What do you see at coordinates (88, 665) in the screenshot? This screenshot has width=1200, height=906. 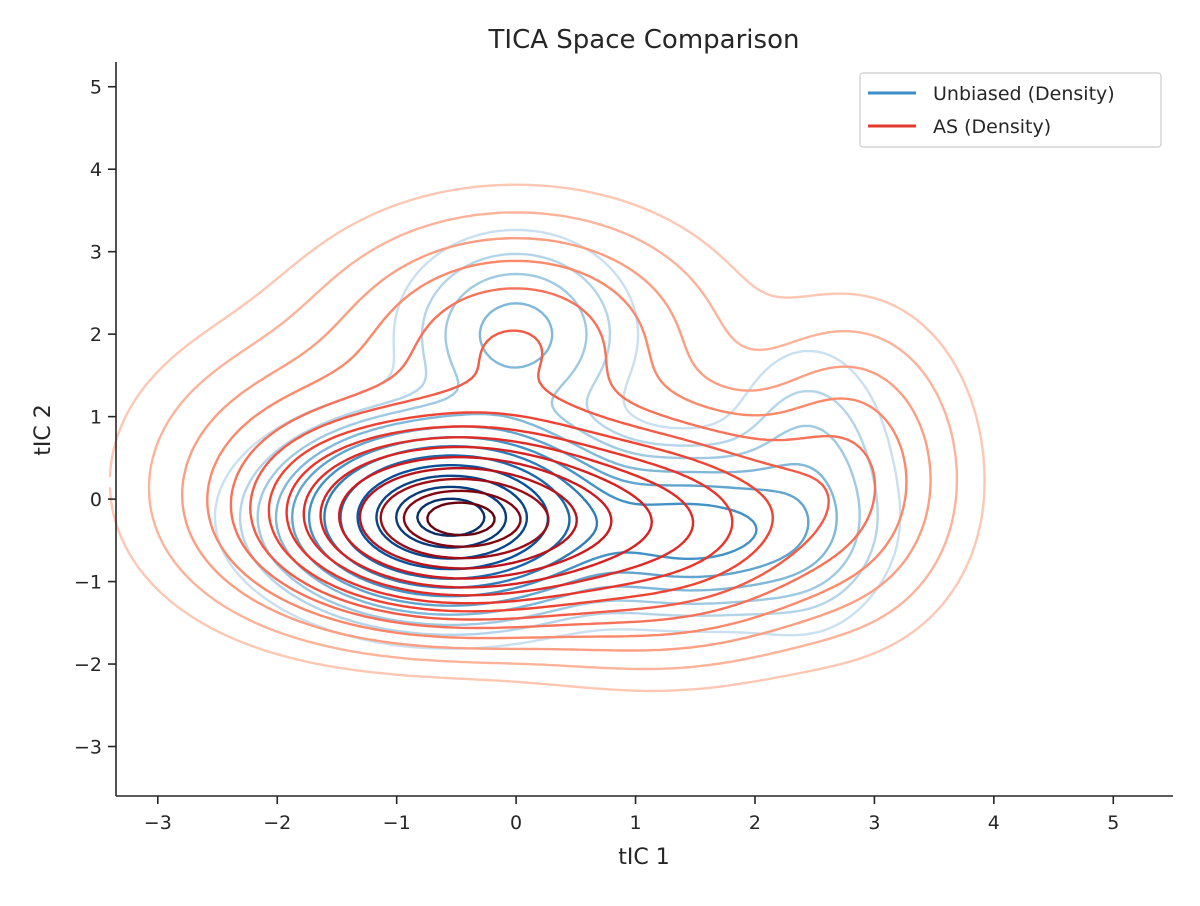 I see `y-tick-label: −2` at bounding box center [88, 665].